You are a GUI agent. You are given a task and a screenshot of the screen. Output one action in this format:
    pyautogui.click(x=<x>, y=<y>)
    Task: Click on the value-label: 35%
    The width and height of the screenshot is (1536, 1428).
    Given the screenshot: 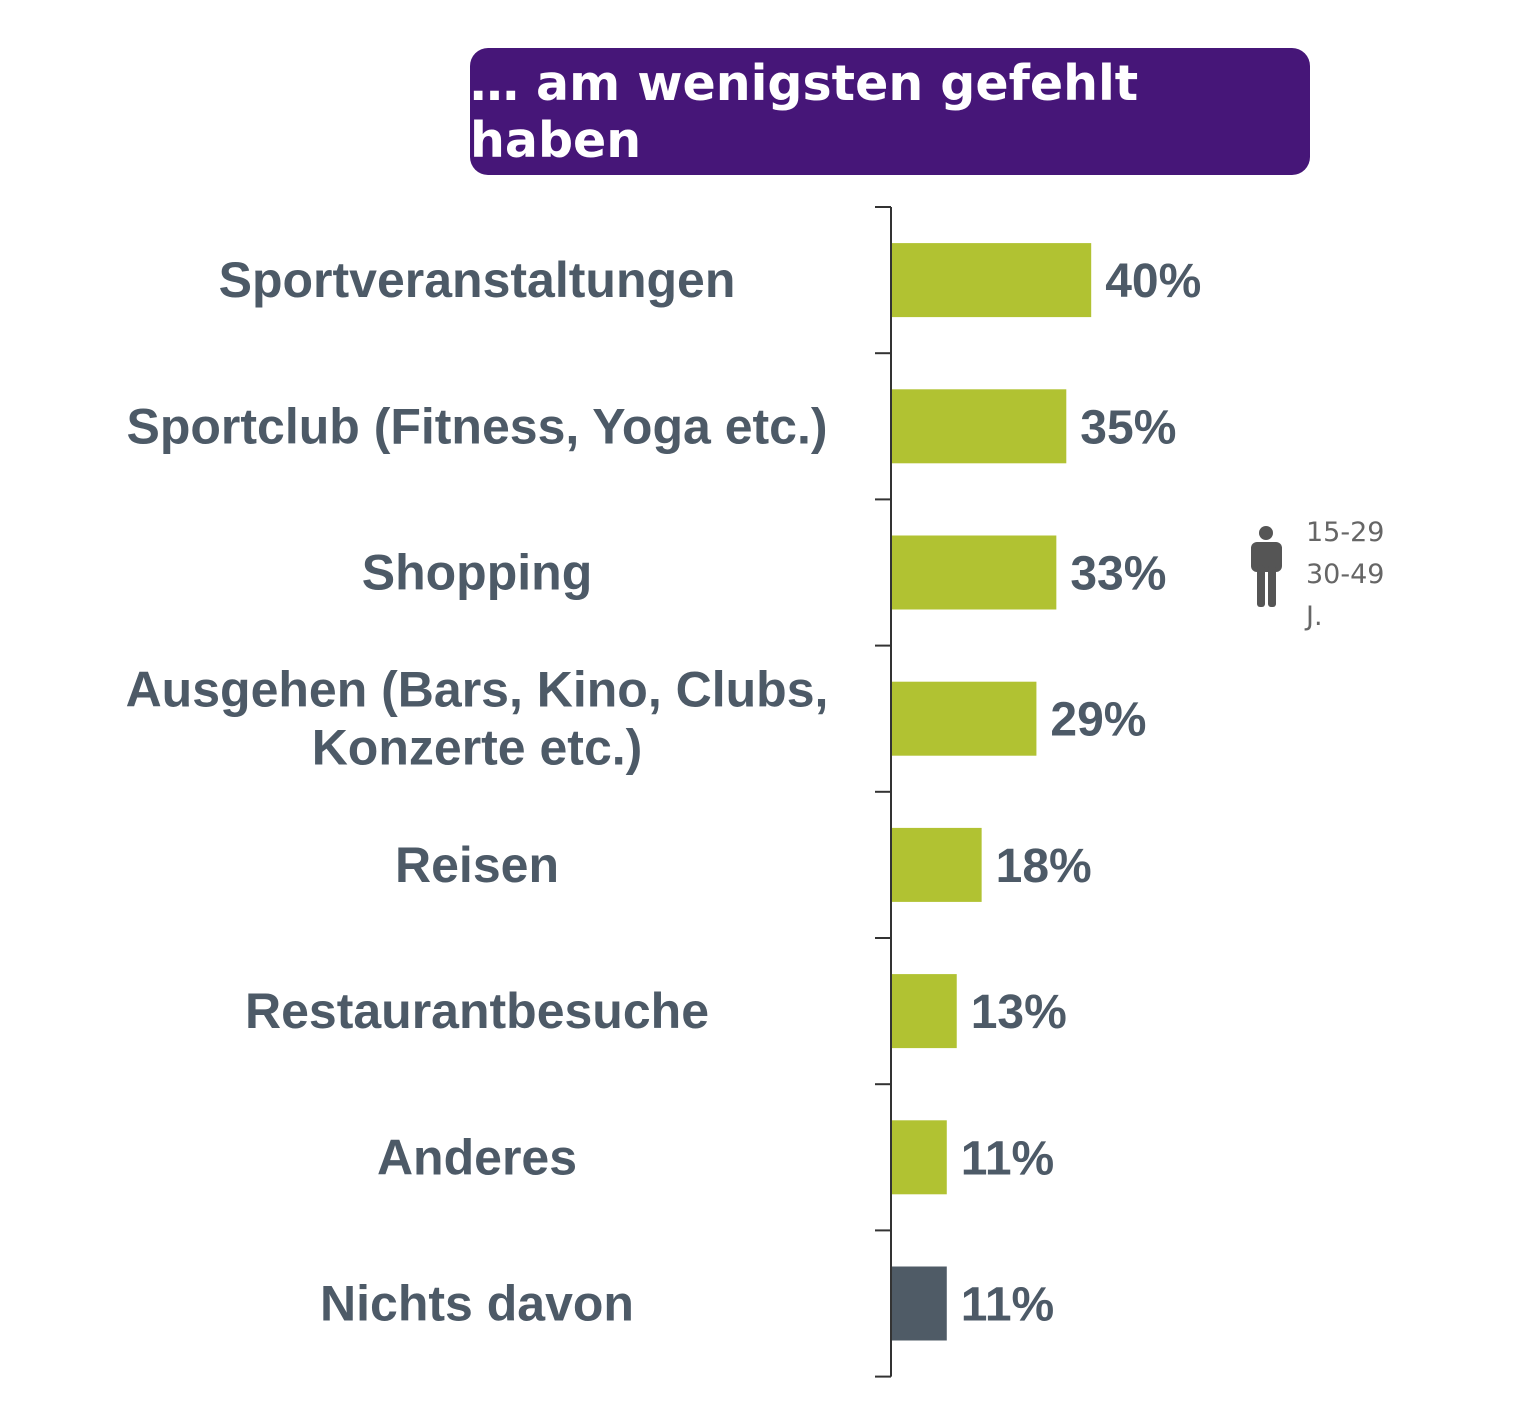 What is the action you would take?
    pyautogui.click(x=1128, y=427)
    